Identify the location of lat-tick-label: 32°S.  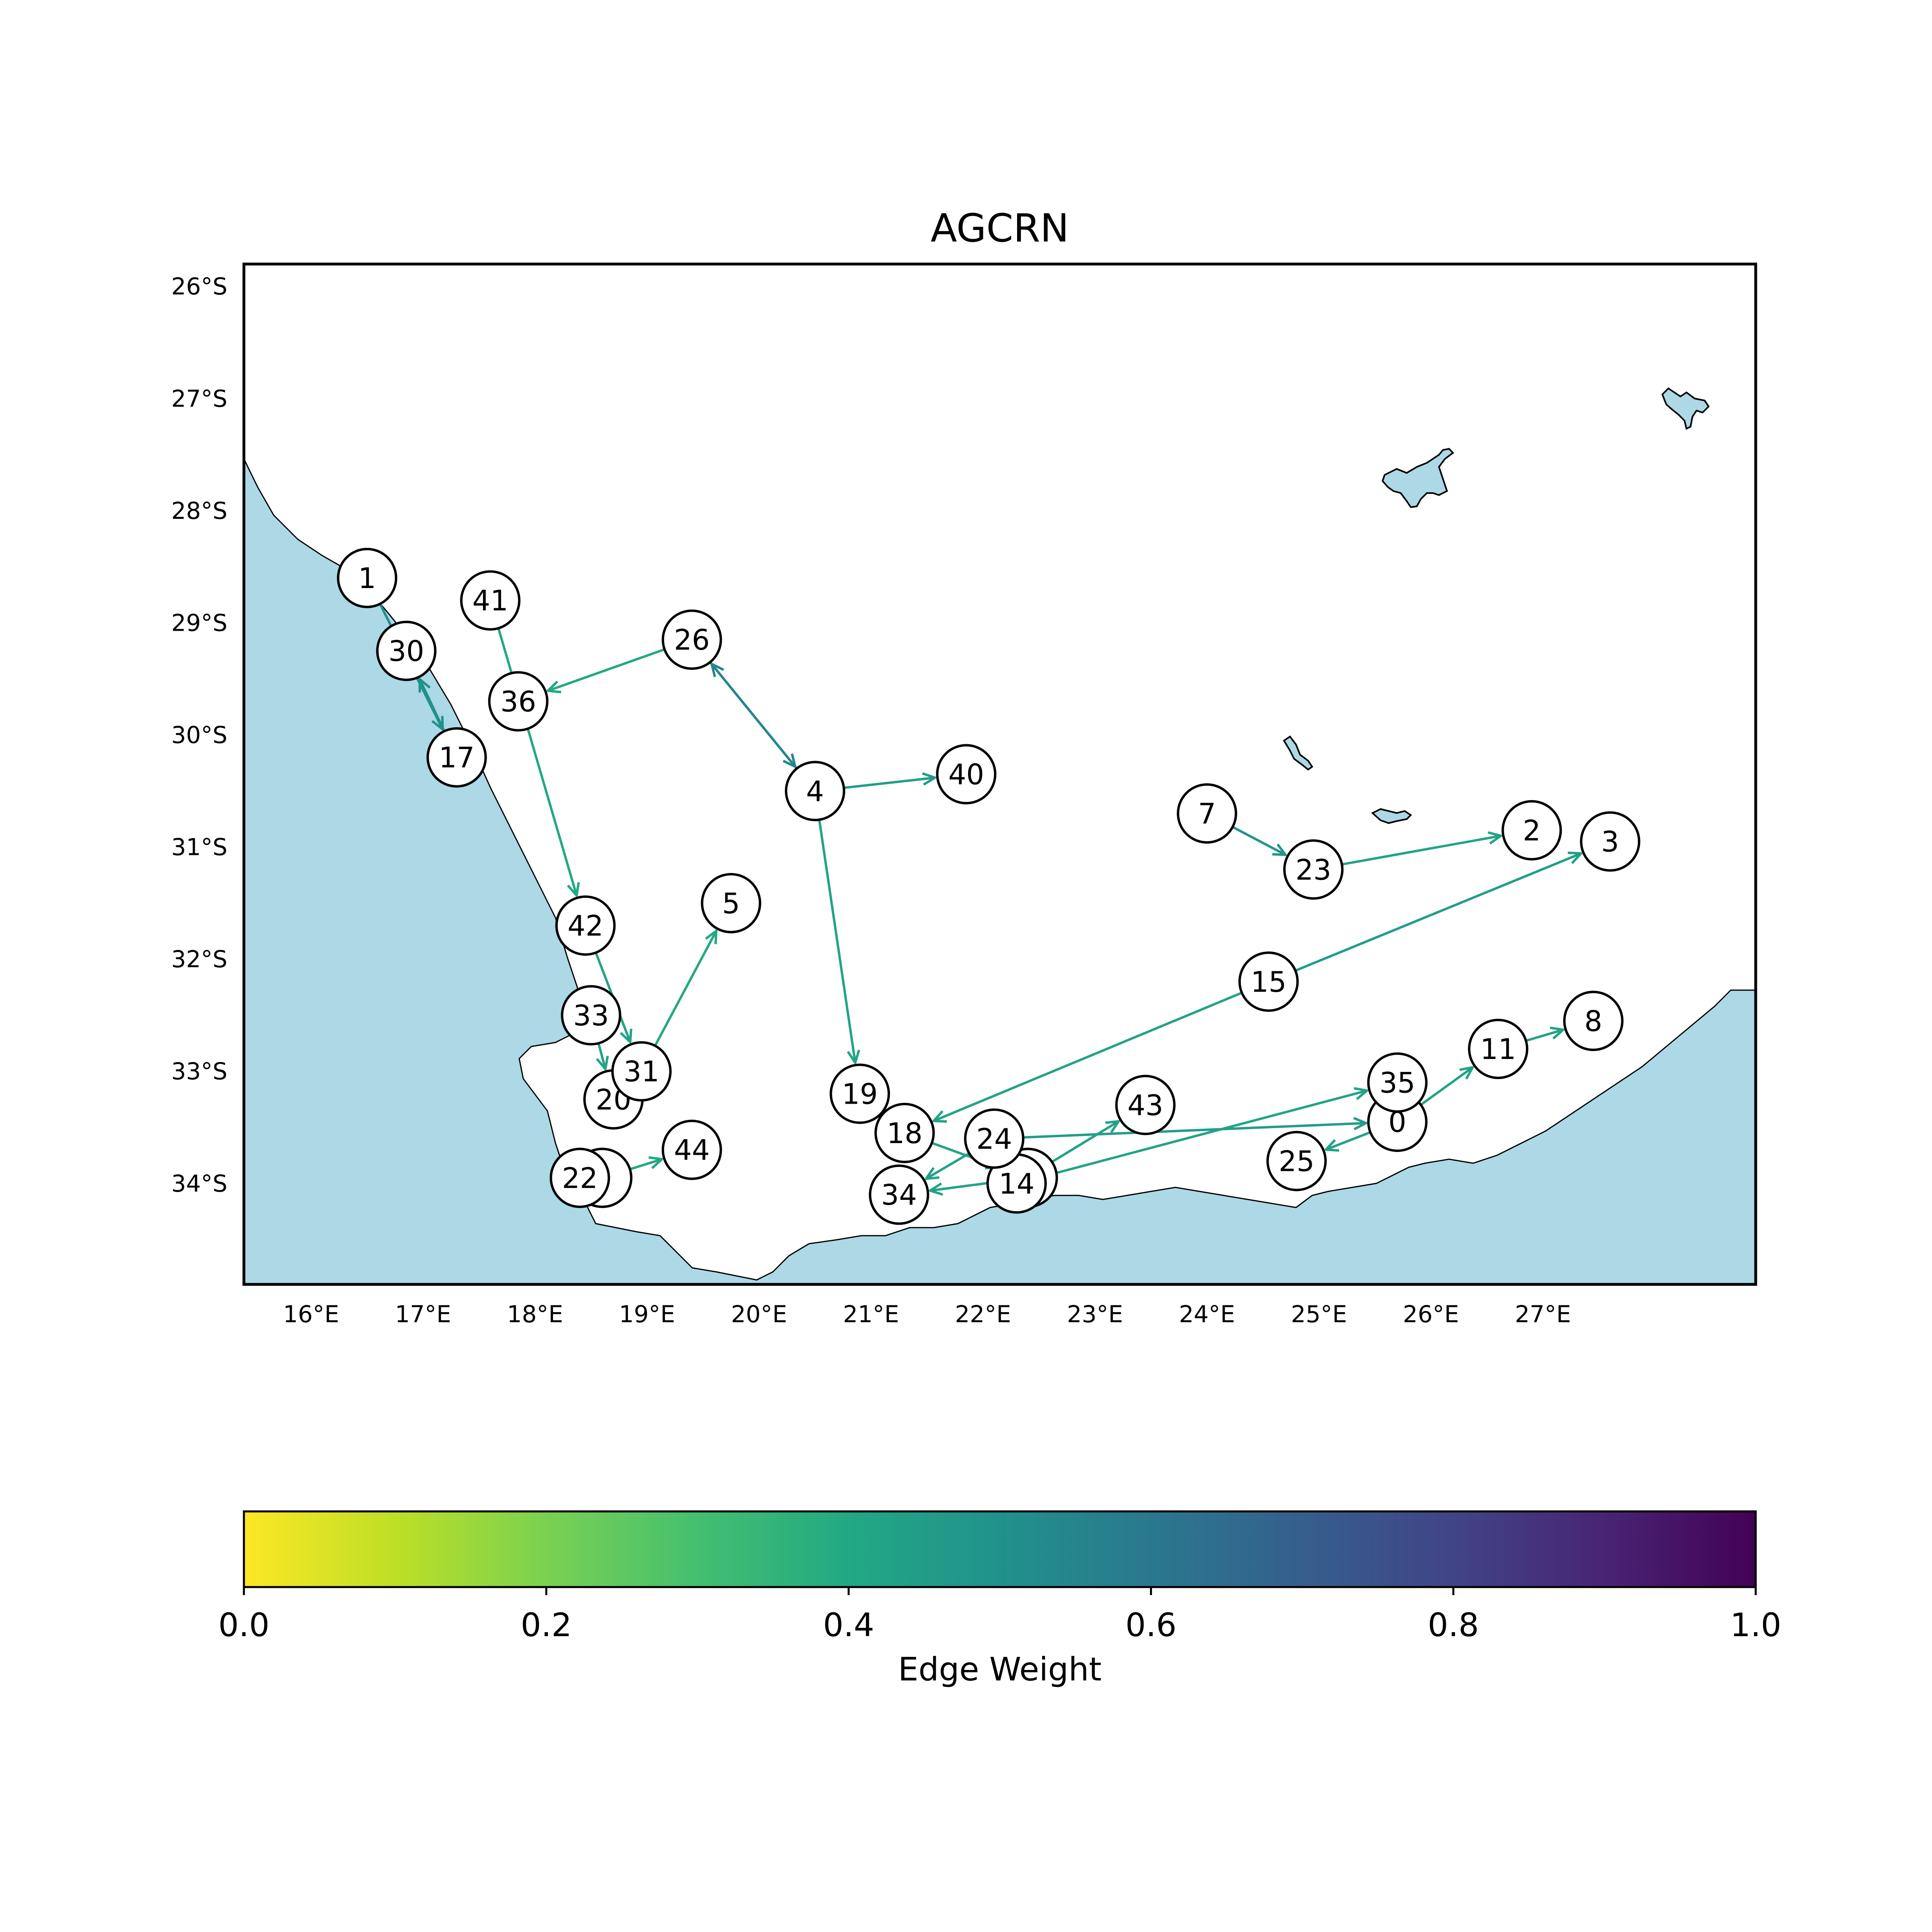
(199, 959).